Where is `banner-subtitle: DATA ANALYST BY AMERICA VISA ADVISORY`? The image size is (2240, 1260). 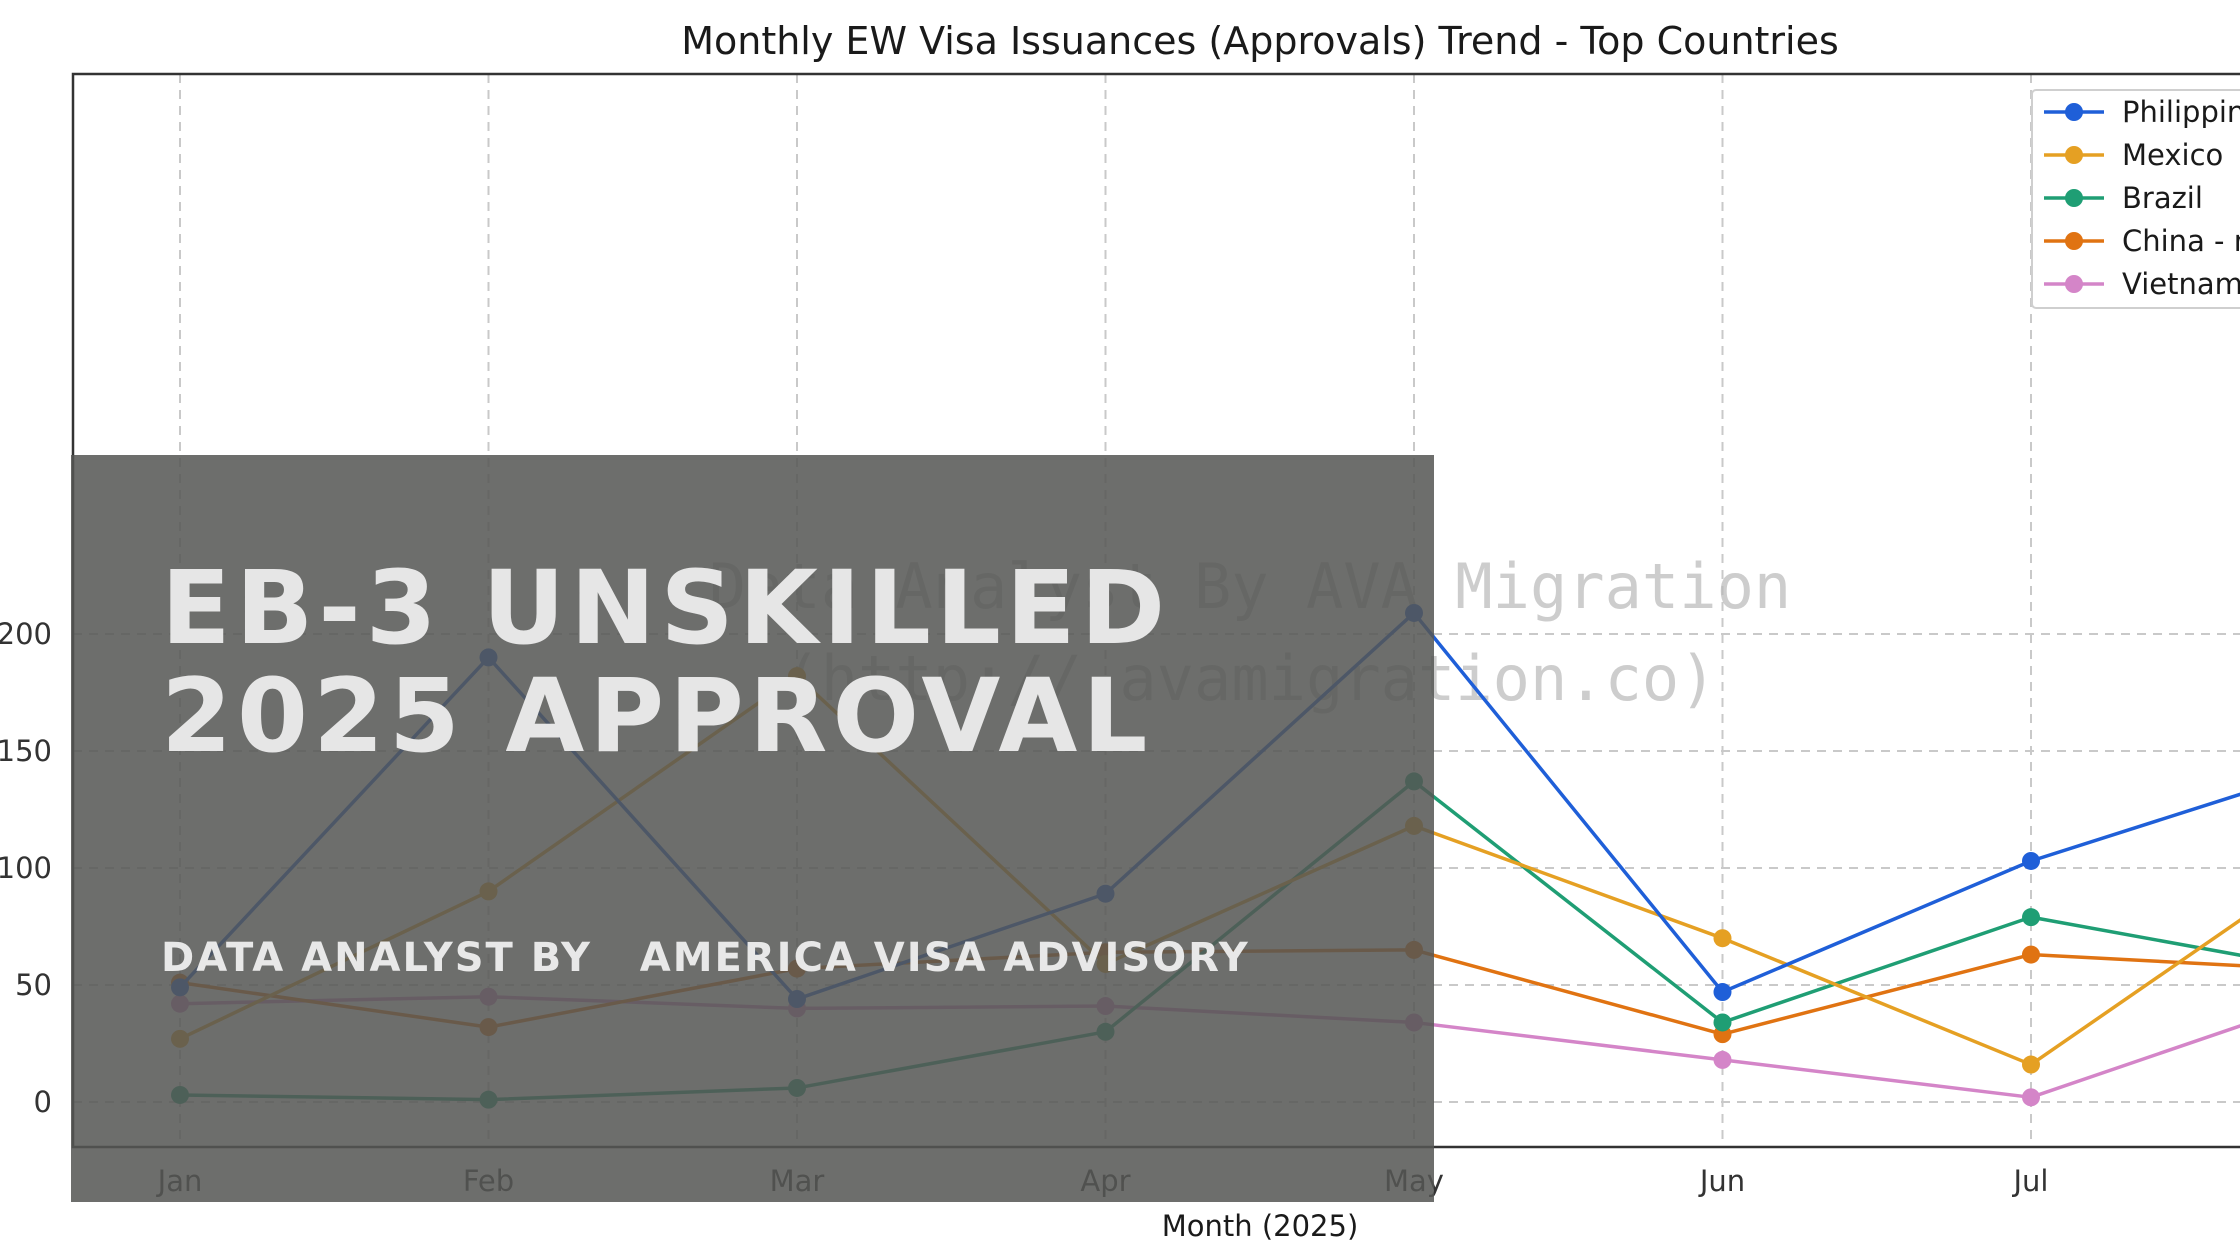 banner-subtitle: DATA ANALYST BY AMERICA VISA ADVISORY is located at coordinates (705, 958).